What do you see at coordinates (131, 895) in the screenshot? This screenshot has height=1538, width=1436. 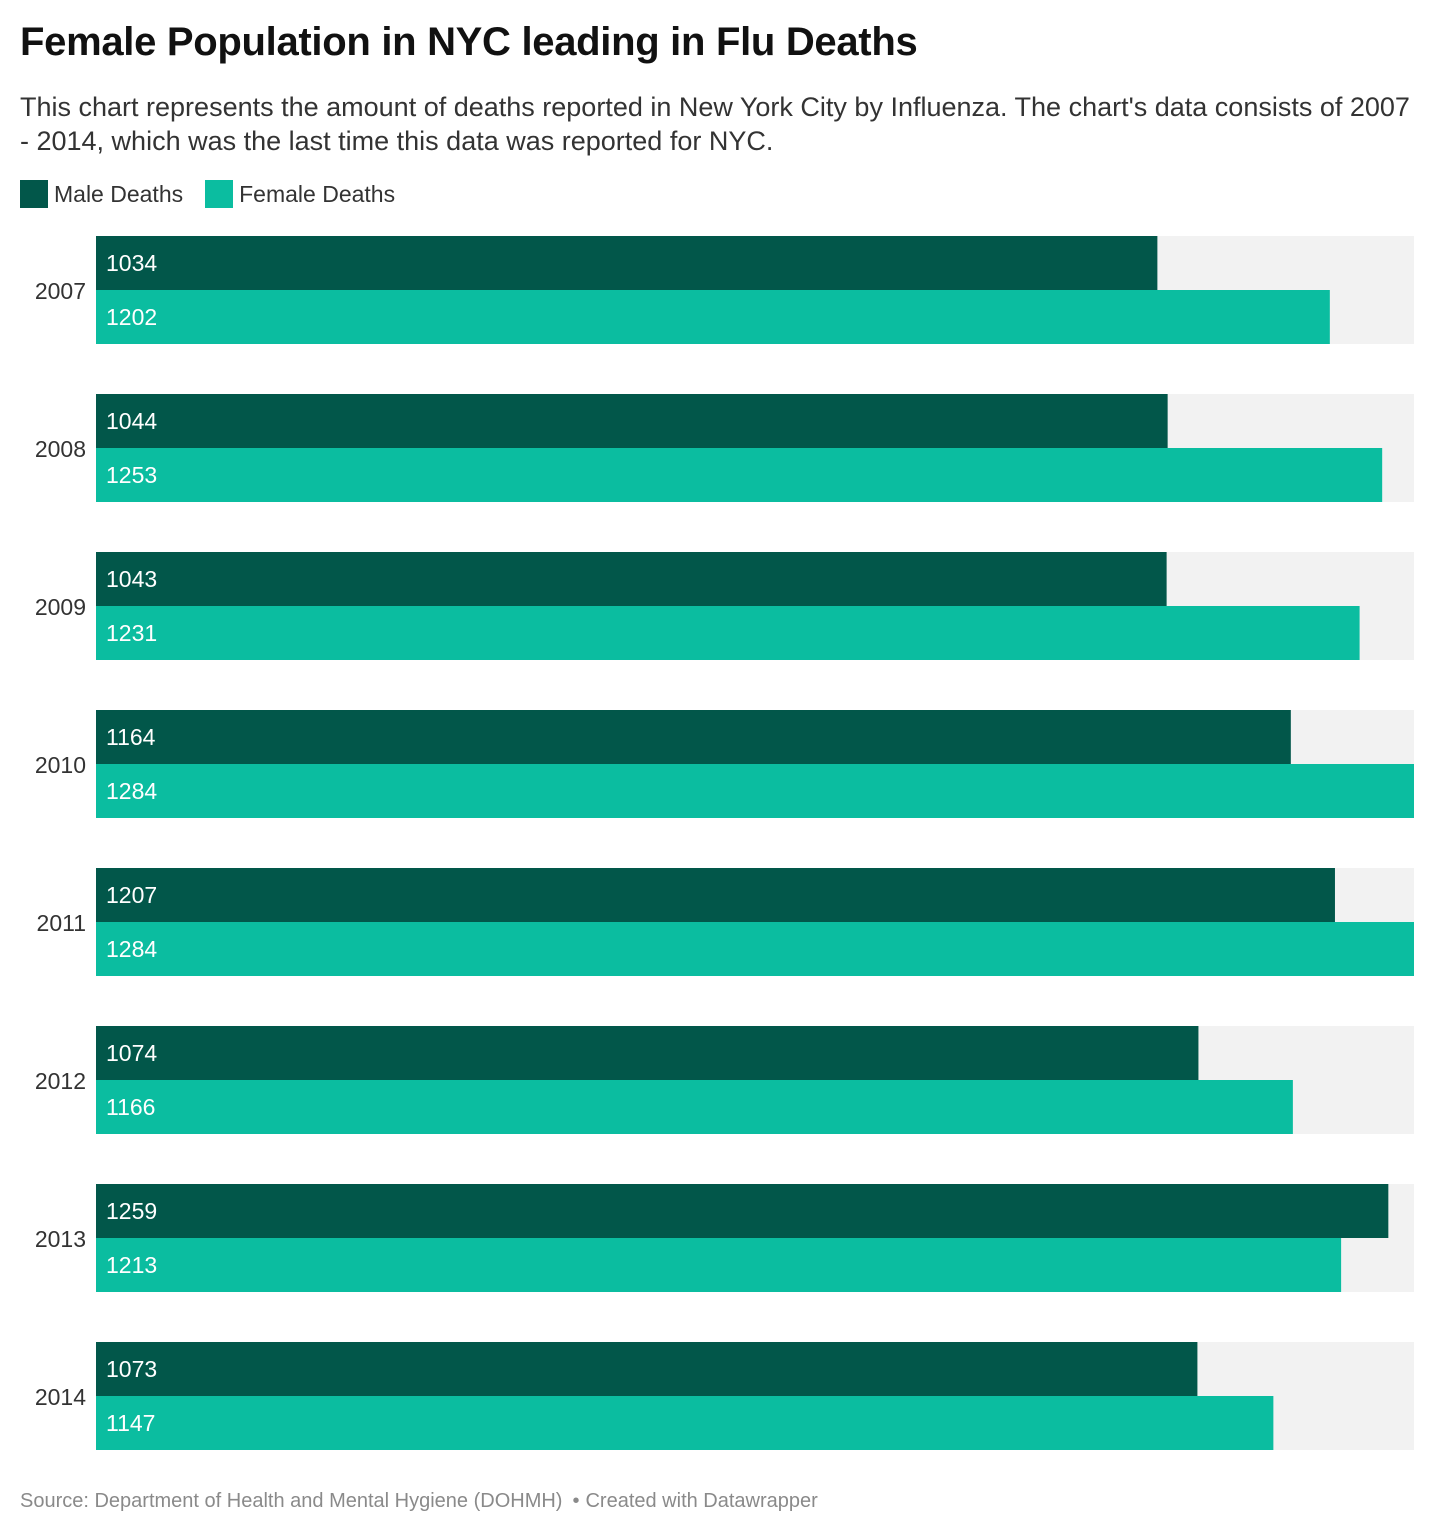 I see `male-value-label-2011: 1207` at bounding box center [131, 895].